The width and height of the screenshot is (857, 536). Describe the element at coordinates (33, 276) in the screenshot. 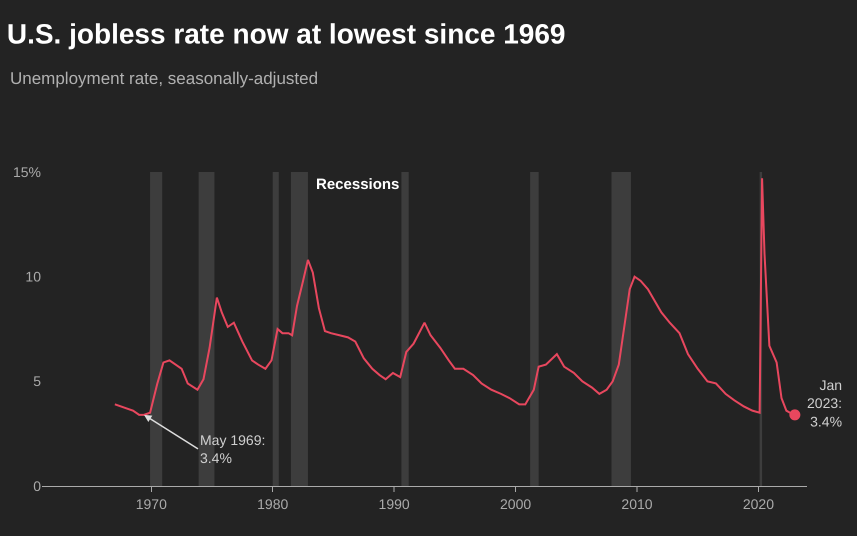

I see `y-tick-label: 10` at that location.